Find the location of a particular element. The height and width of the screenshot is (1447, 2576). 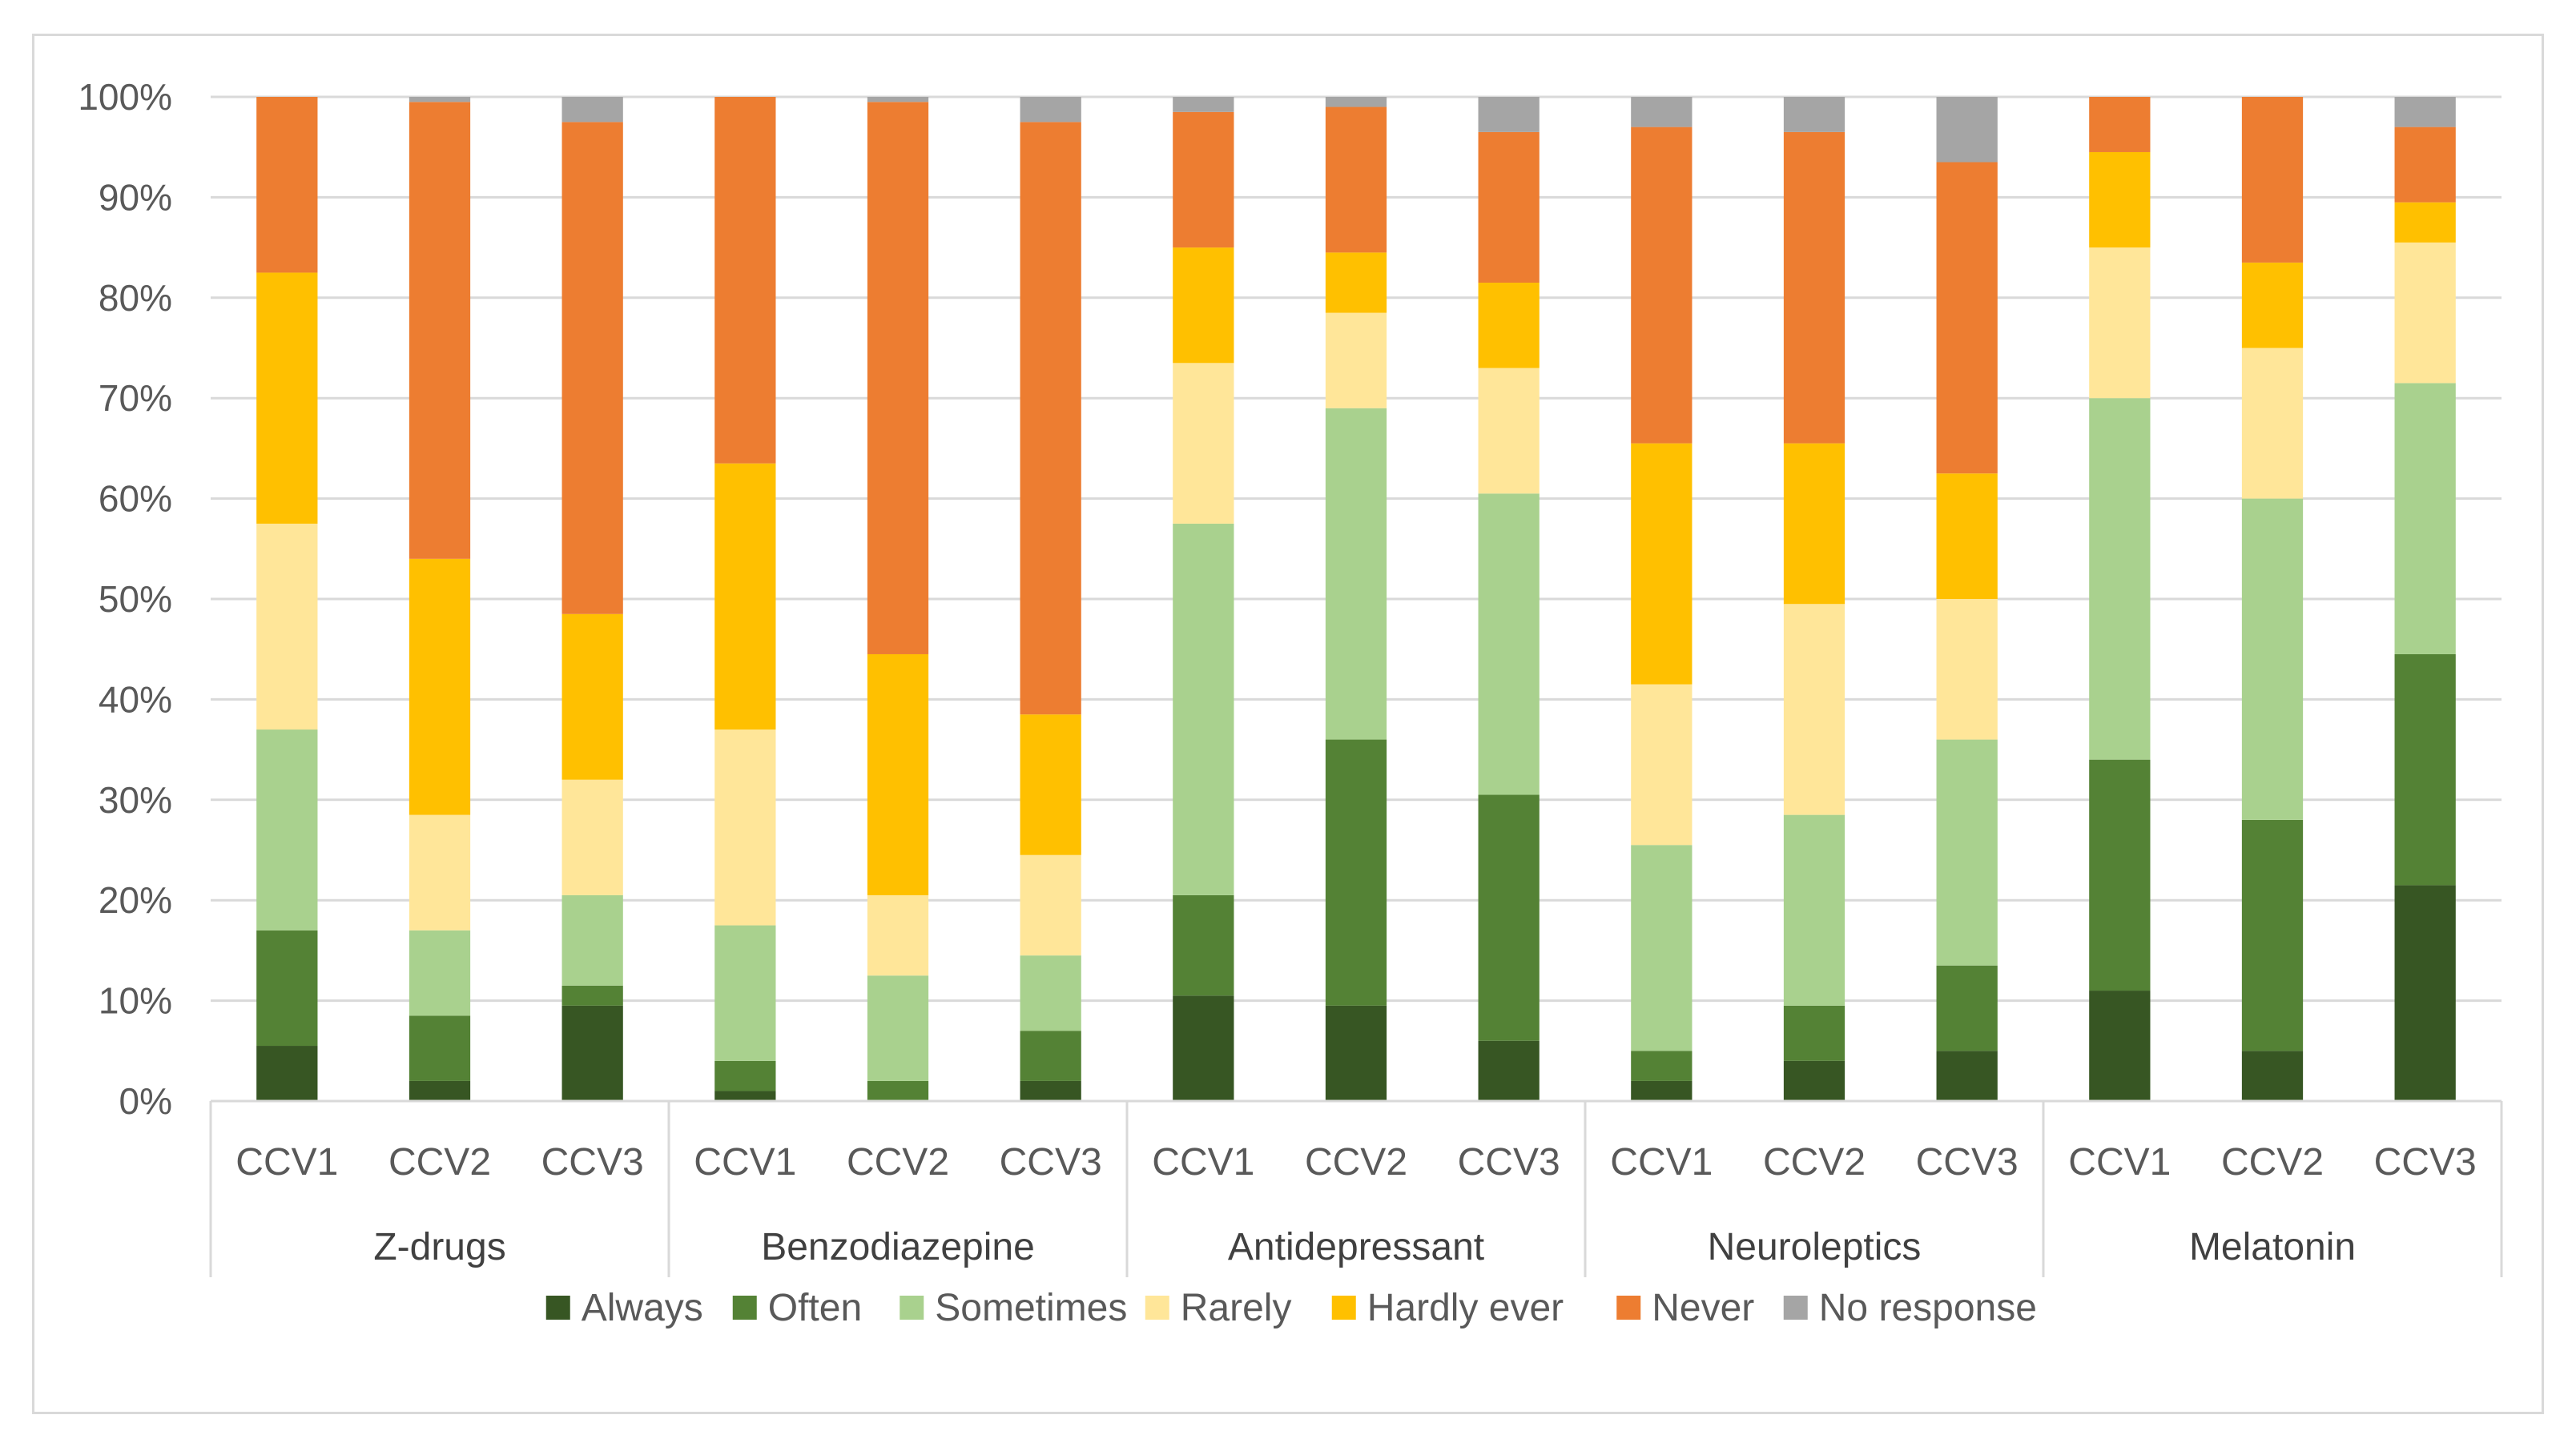

legend-label-always: Always is located at coordinates (643, 1308).